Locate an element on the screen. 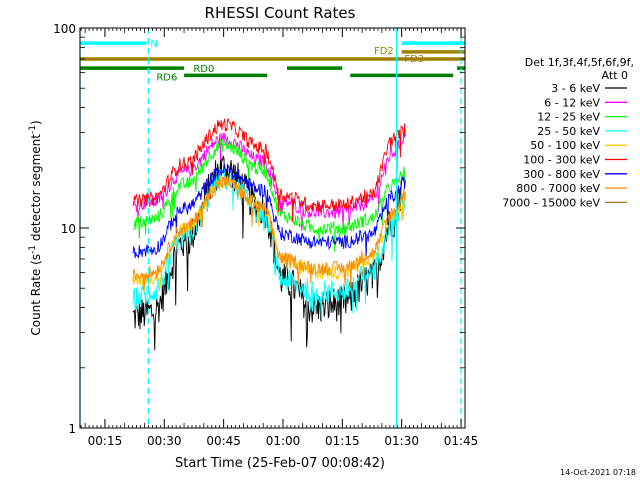 Image resolution: width=640 pixels, height=480 pixels. x-tick-label: 00:15 is located at coordinates (105, 441).